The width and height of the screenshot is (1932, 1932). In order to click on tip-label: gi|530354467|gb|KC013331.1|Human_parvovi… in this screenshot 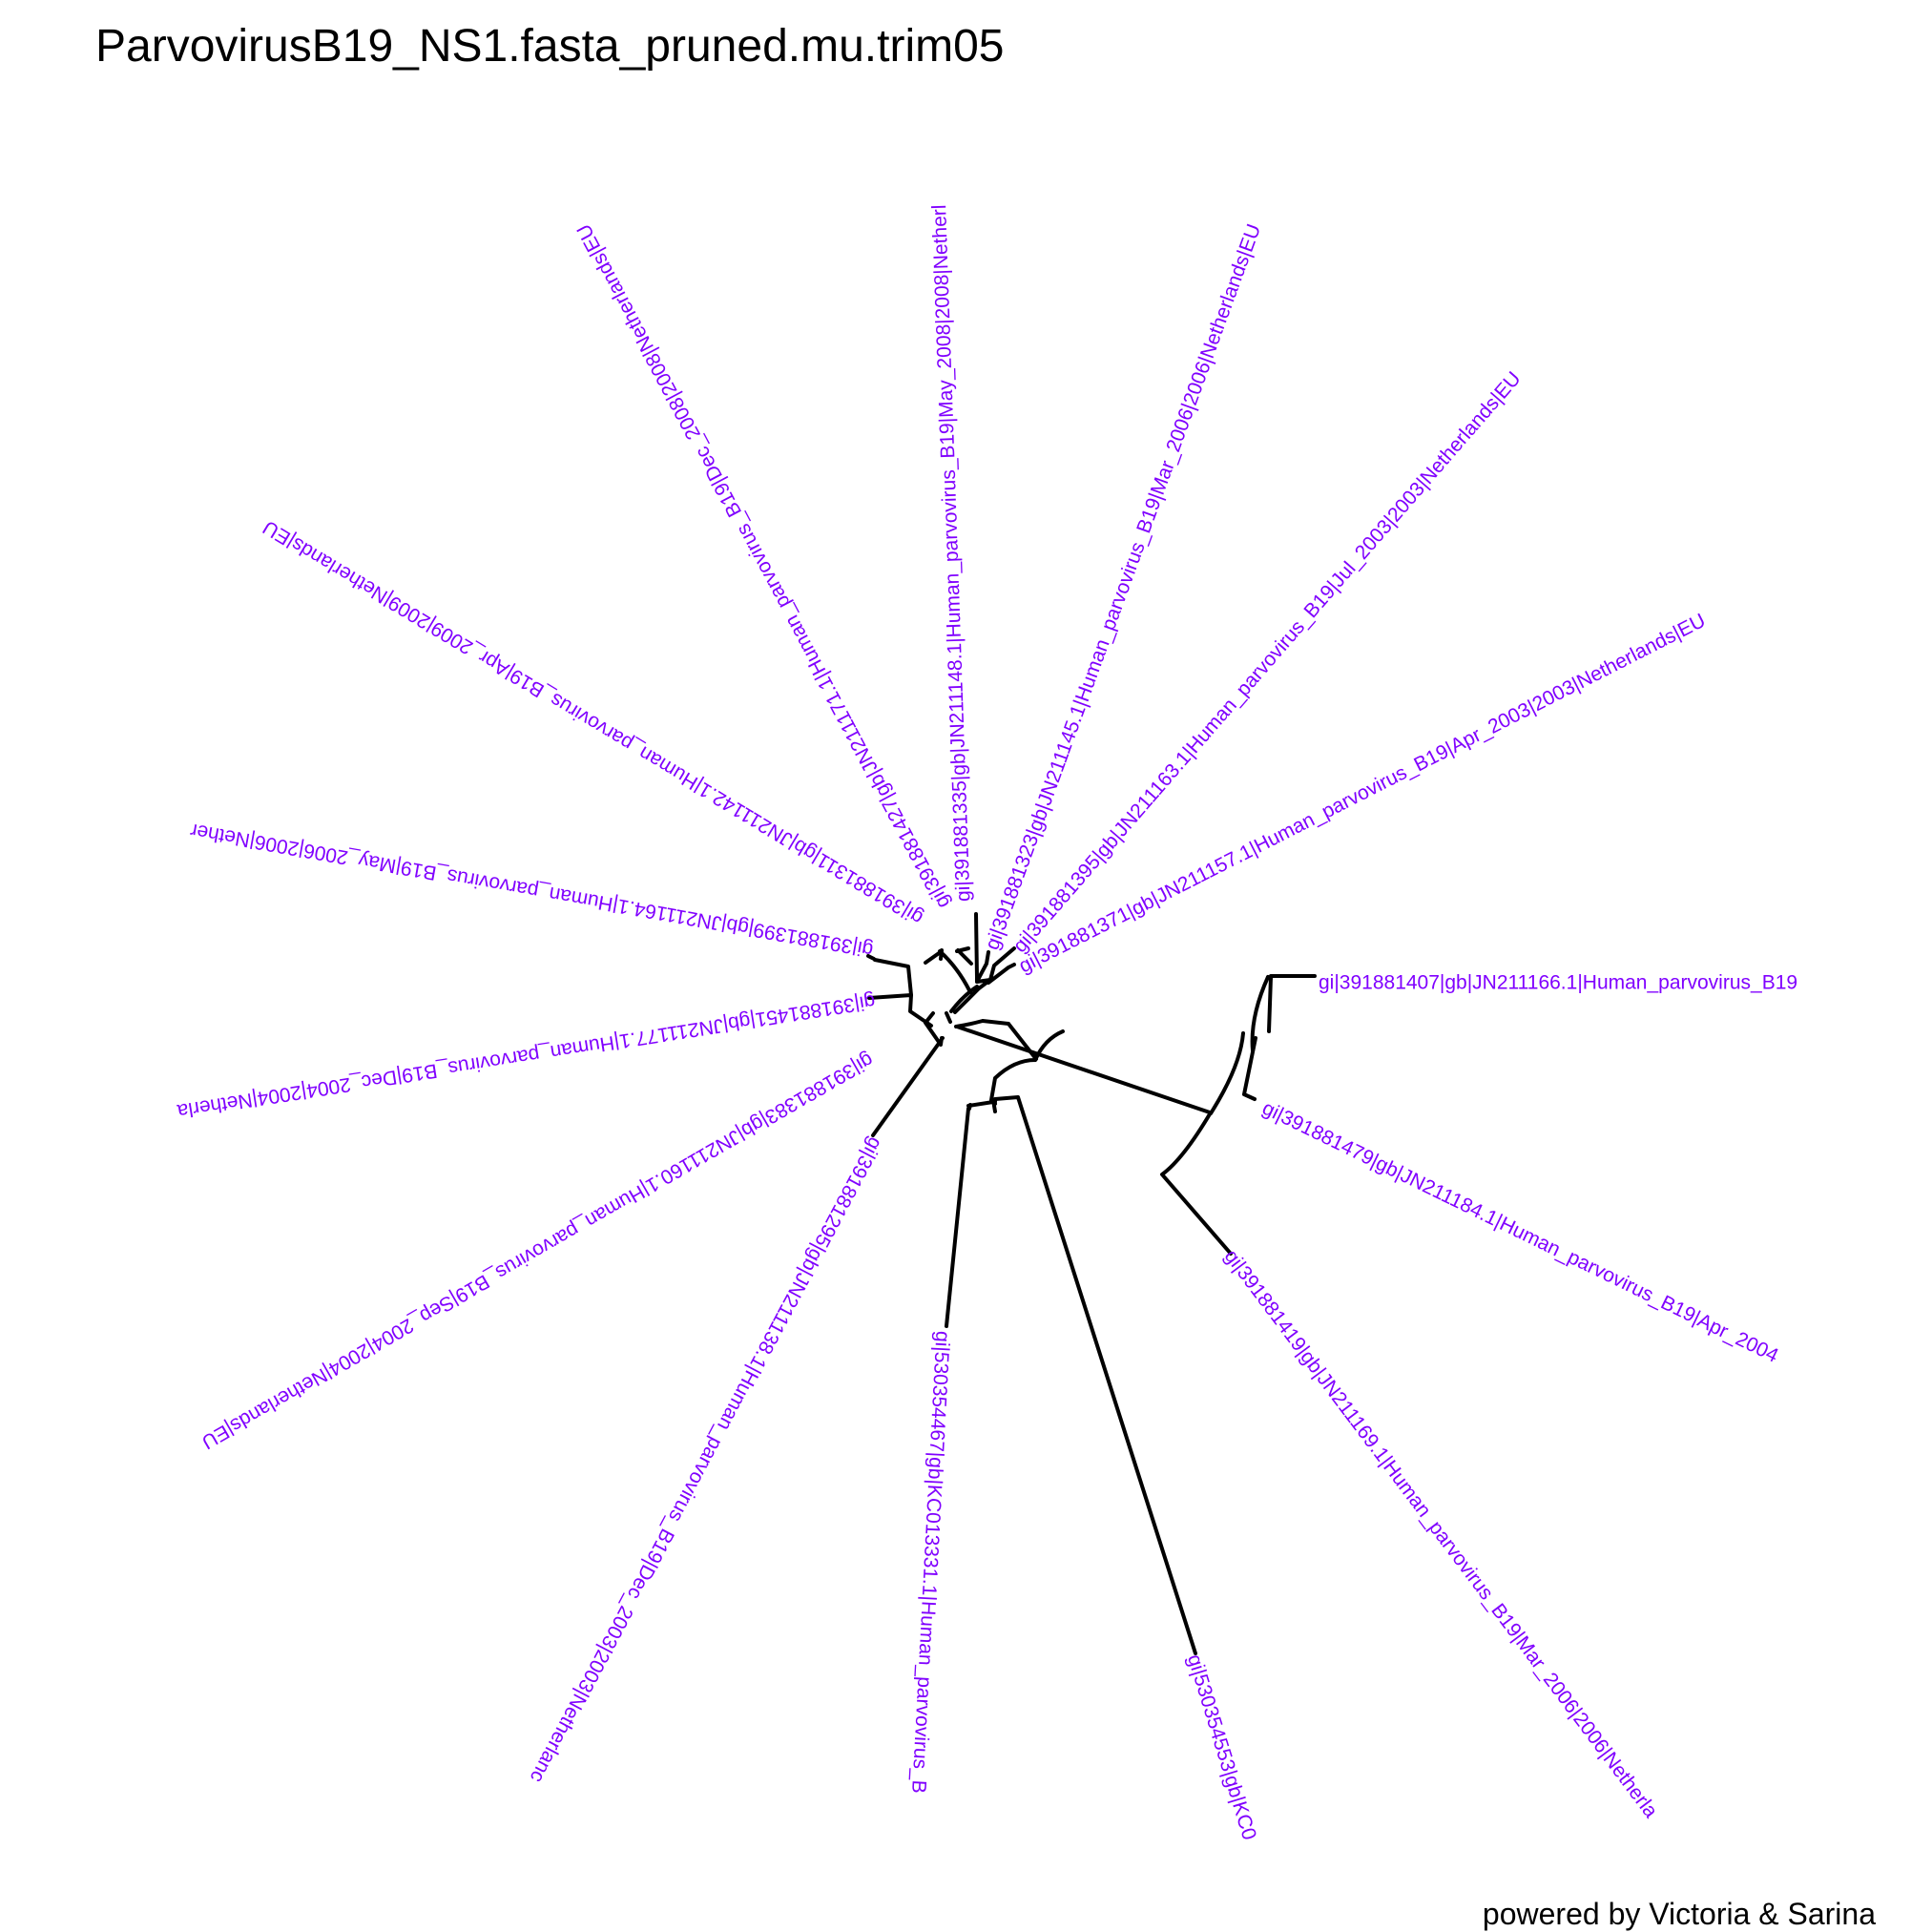, I will do `click(930, 1562)`.